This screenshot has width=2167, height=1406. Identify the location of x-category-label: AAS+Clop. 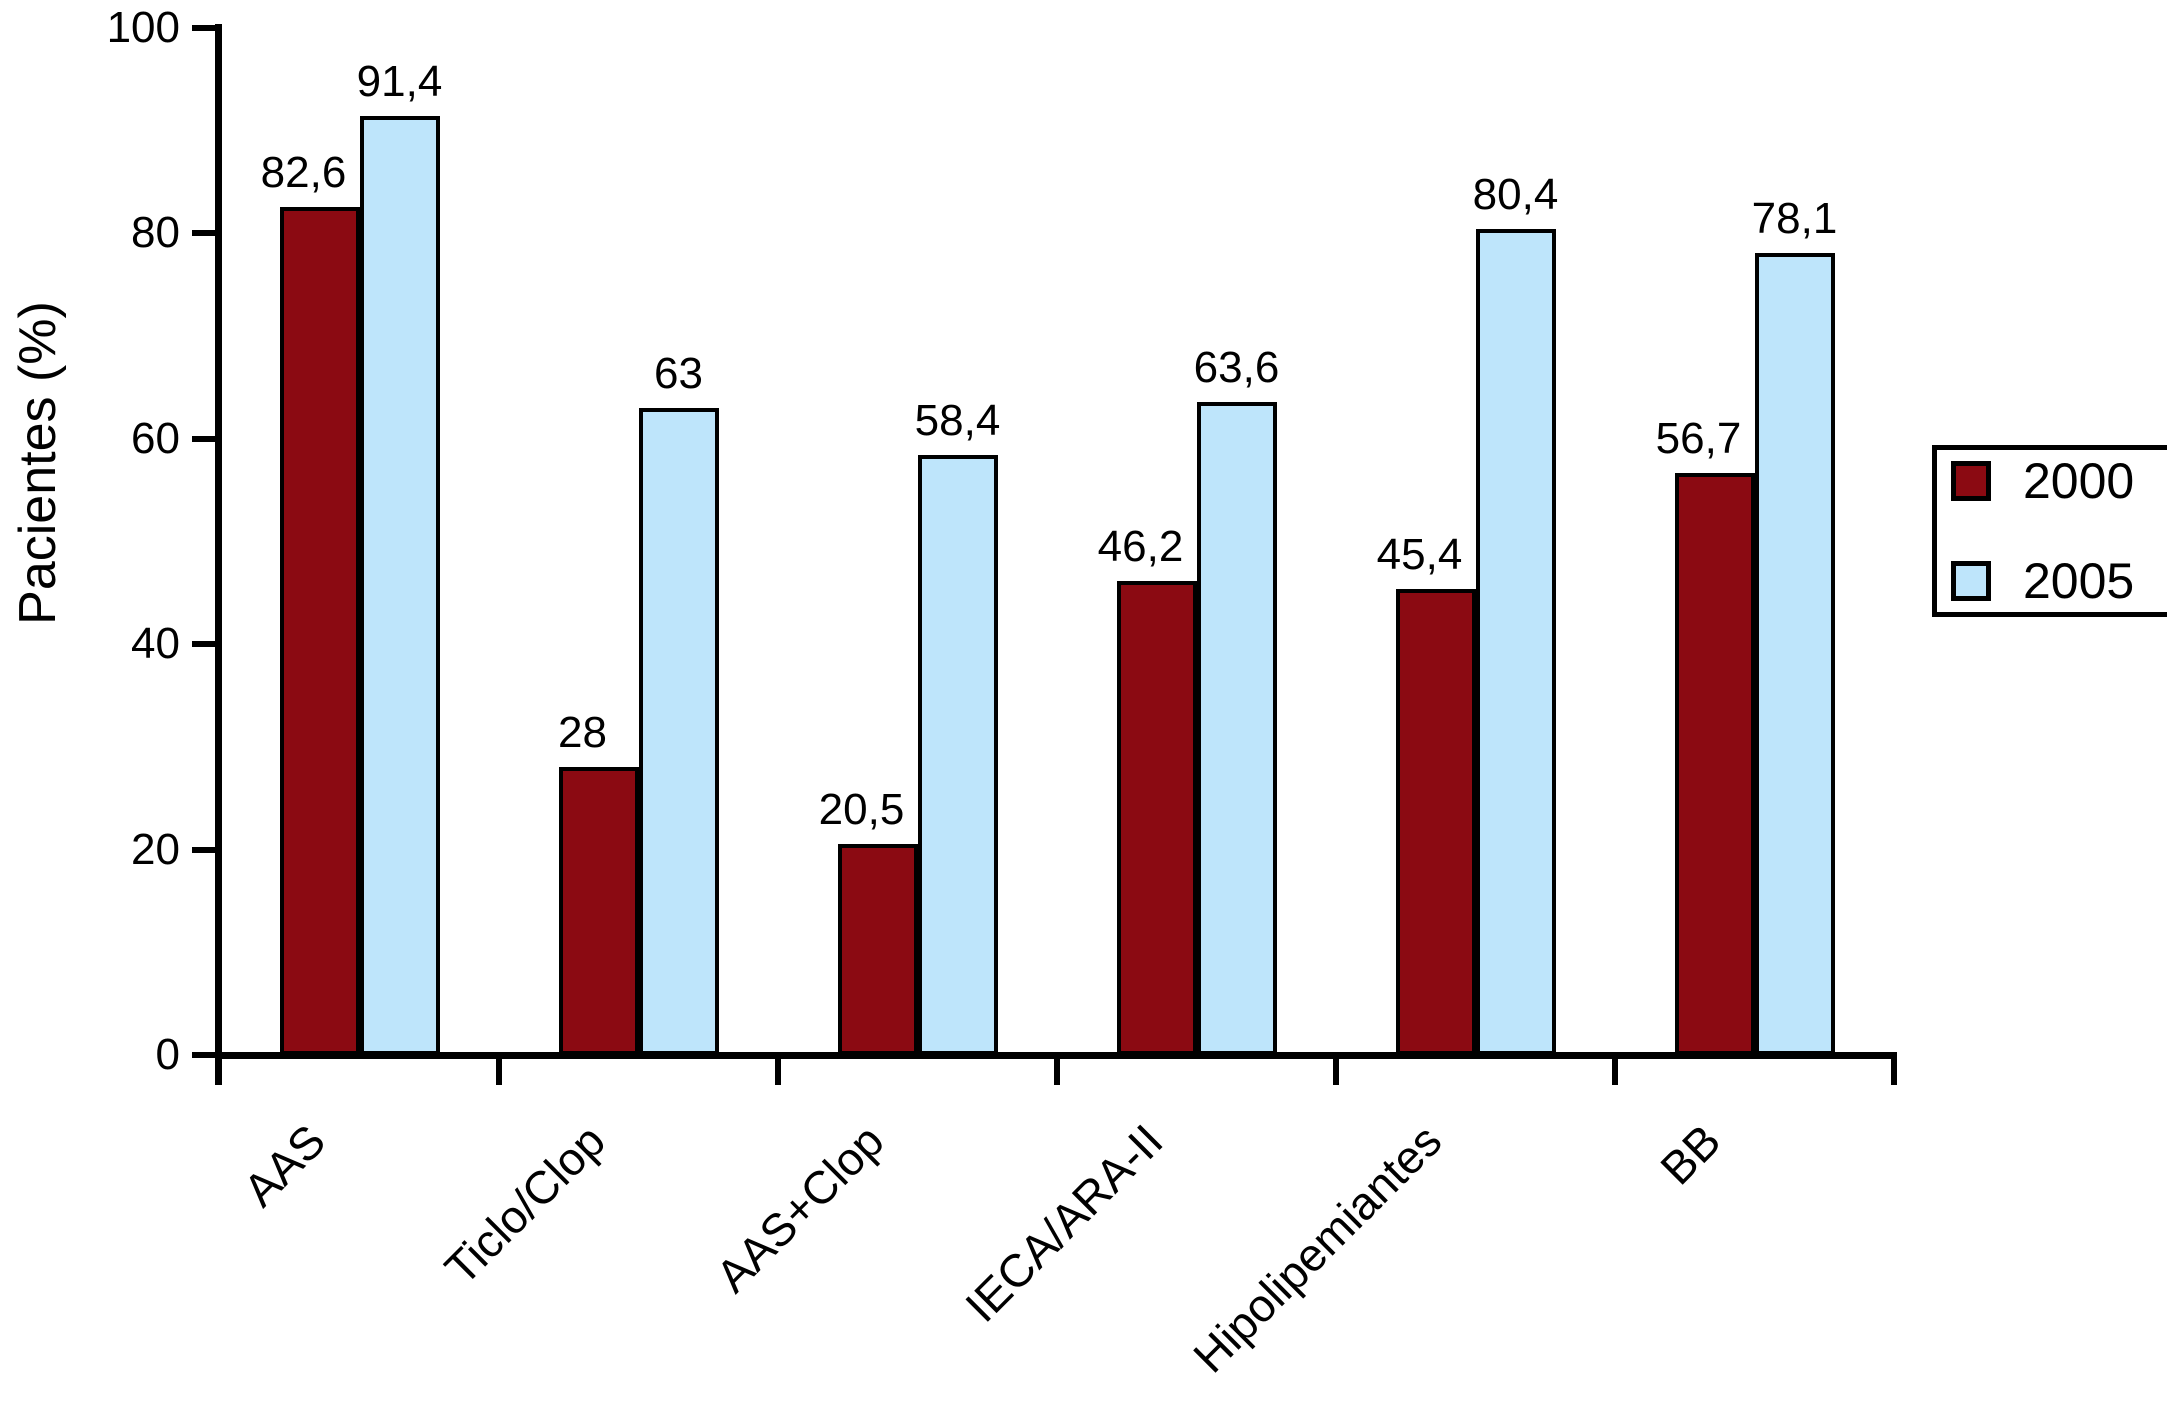
(799, 1208).